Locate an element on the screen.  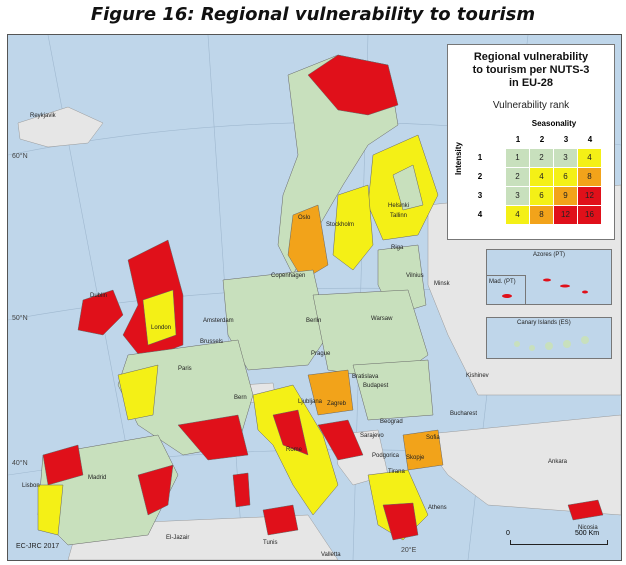
madeira-islands is located at coordinates (507, 296).